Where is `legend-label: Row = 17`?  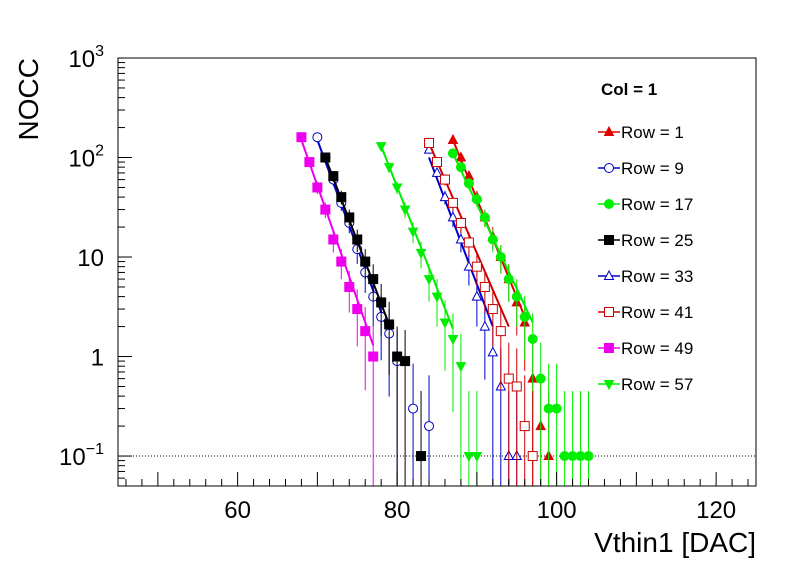 legend-label: Row = 17 is located at coordinates (657, 204).